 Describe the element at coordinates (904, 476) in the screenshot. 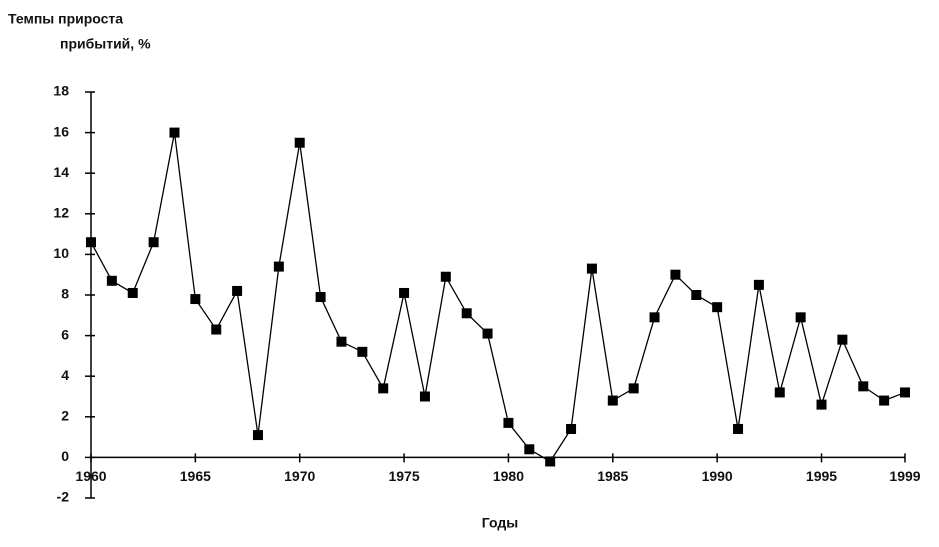

I see `x-tick-label: 1999` at that location.